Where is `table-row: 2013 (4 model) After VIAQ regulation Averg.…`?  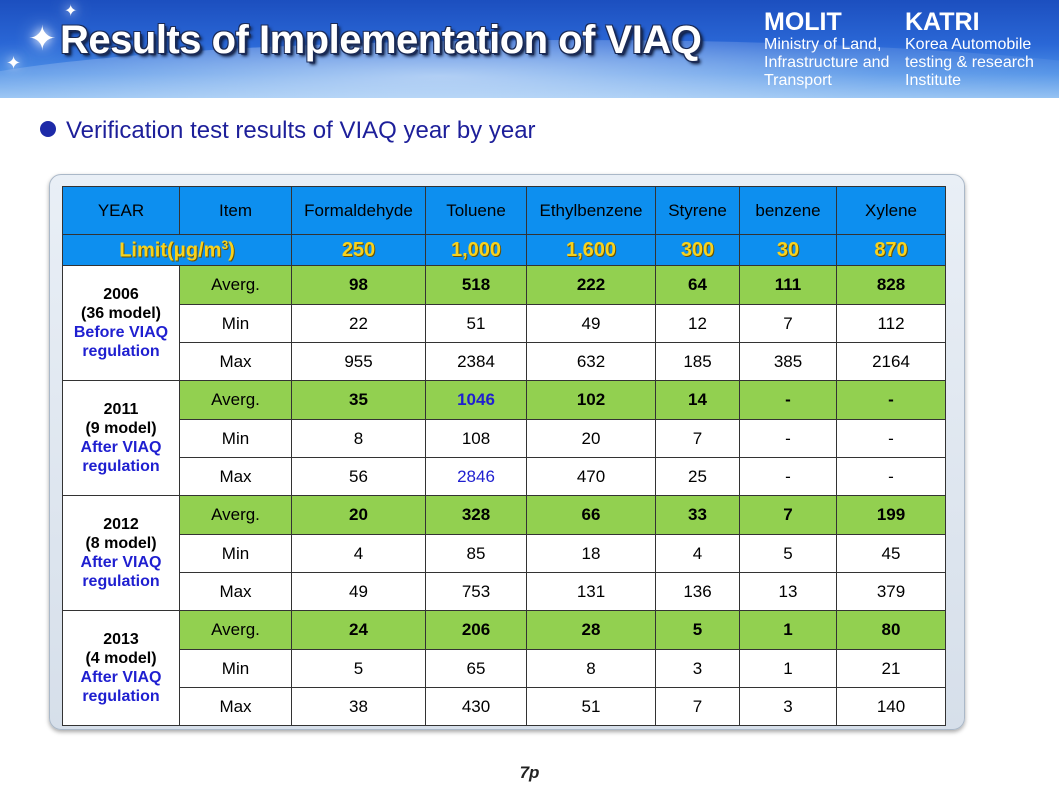
table-row: 2013 (4 model) After VIAQ regulation Averg.… is located at coordinates (504, 668).